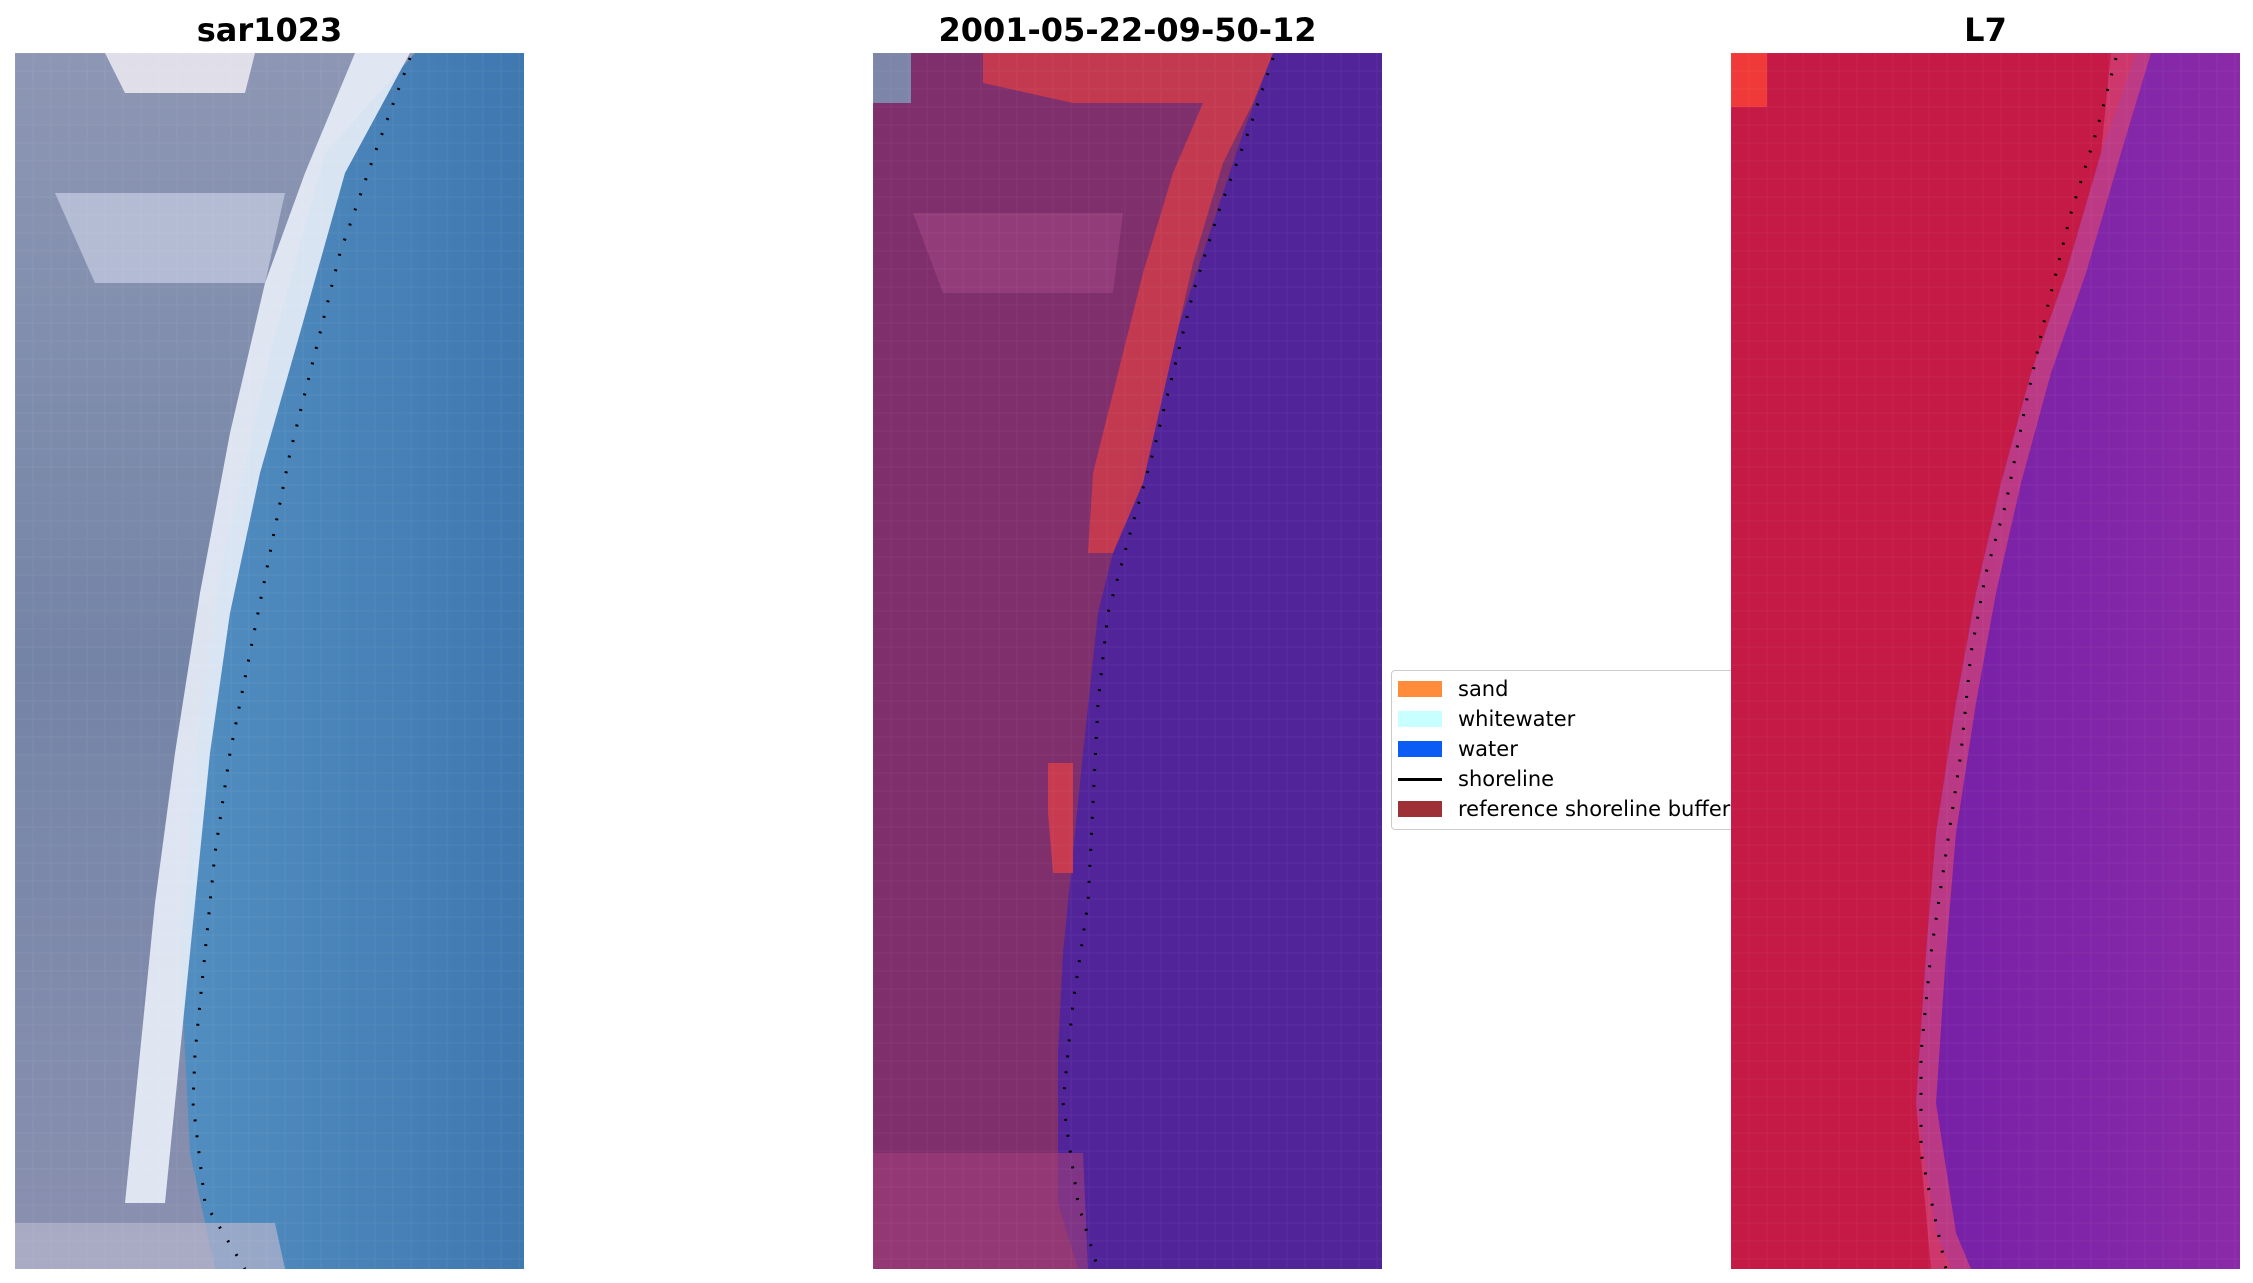 This screenshot has width=2253, height=1283. Describe the element at coordinates (269, 30) in the screenshot. I see `panel-title-rgb: sar1023` at that location.